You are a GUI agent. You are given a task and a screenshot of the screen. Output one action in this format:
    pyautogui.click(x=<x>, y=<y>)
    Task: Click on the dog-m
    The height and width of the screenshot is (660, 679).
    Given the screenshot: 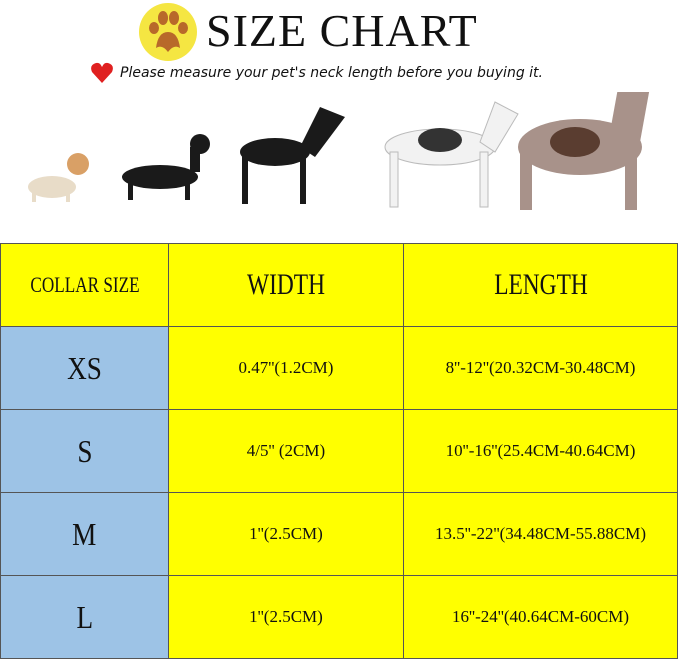 What is the action you would take?
    pyautogui.click(x=292, y=155)
    